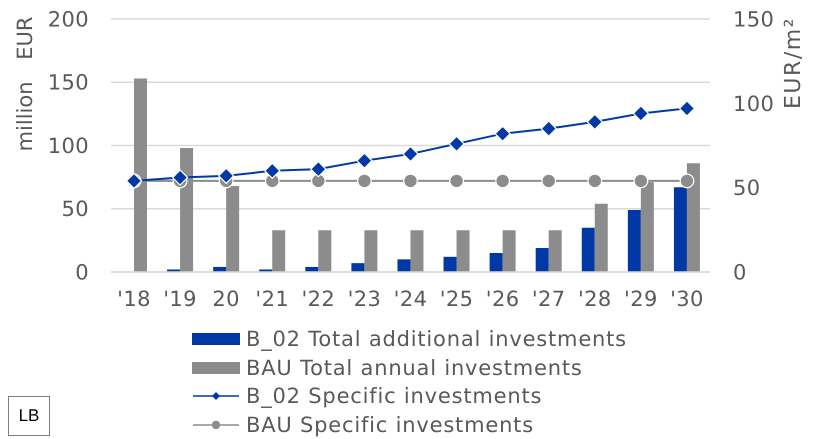  Describe the element at coordinates (457, 298) in the screenshot. I see `x-tick-label: '25` at that location.